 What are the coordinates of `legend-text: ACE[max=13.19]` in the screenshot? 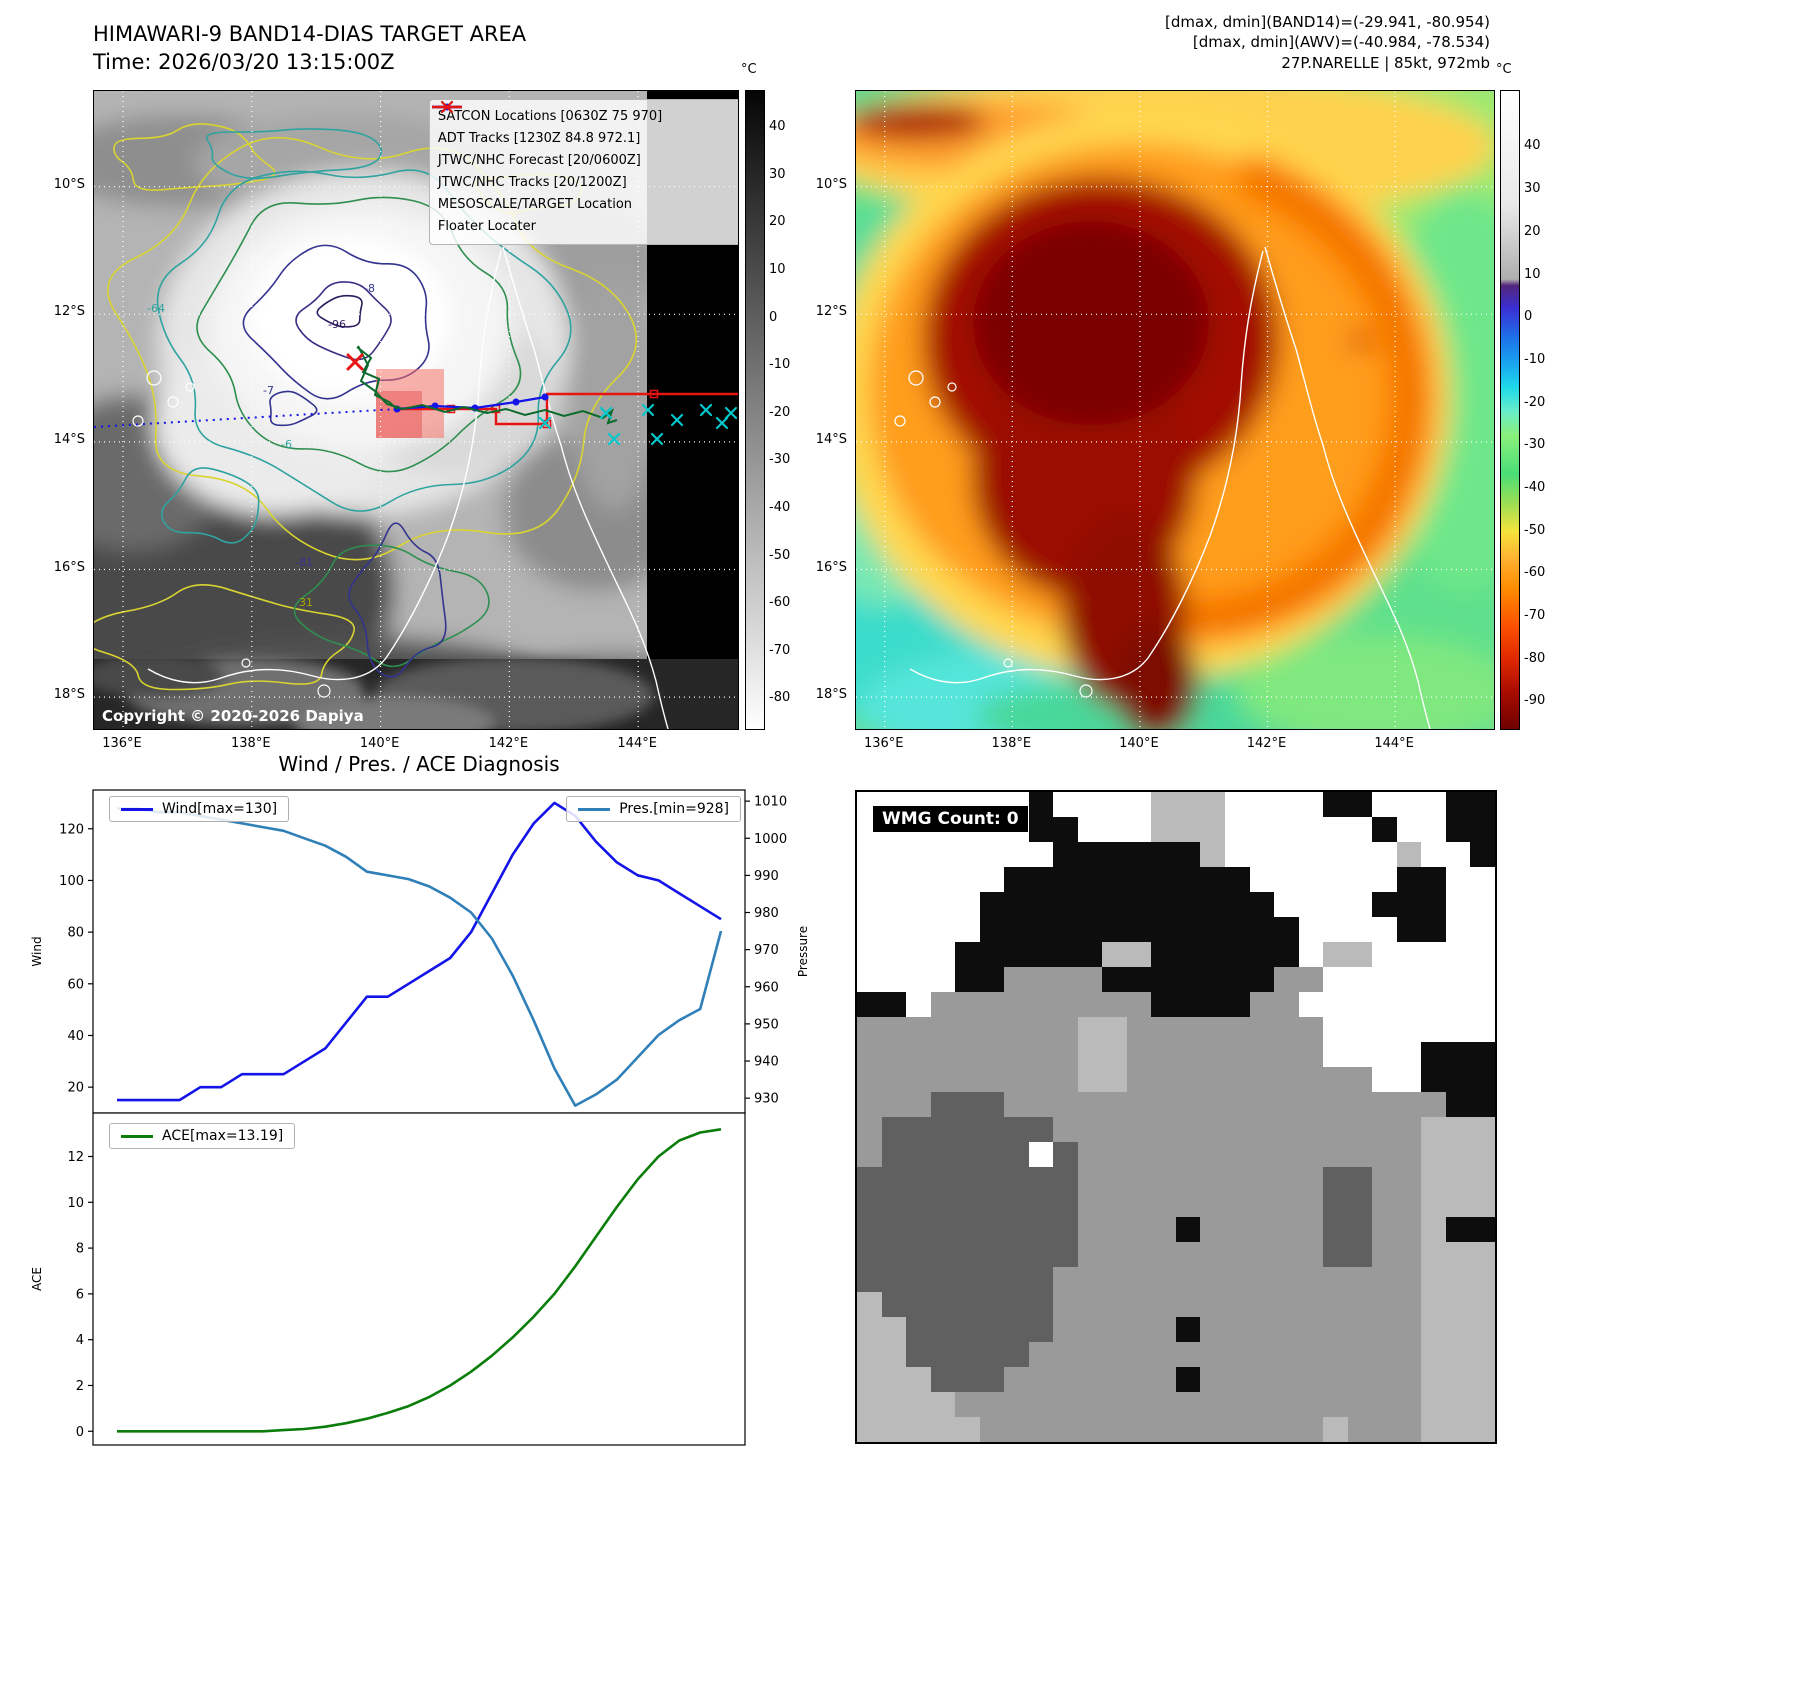 It's located at (223, 1136).